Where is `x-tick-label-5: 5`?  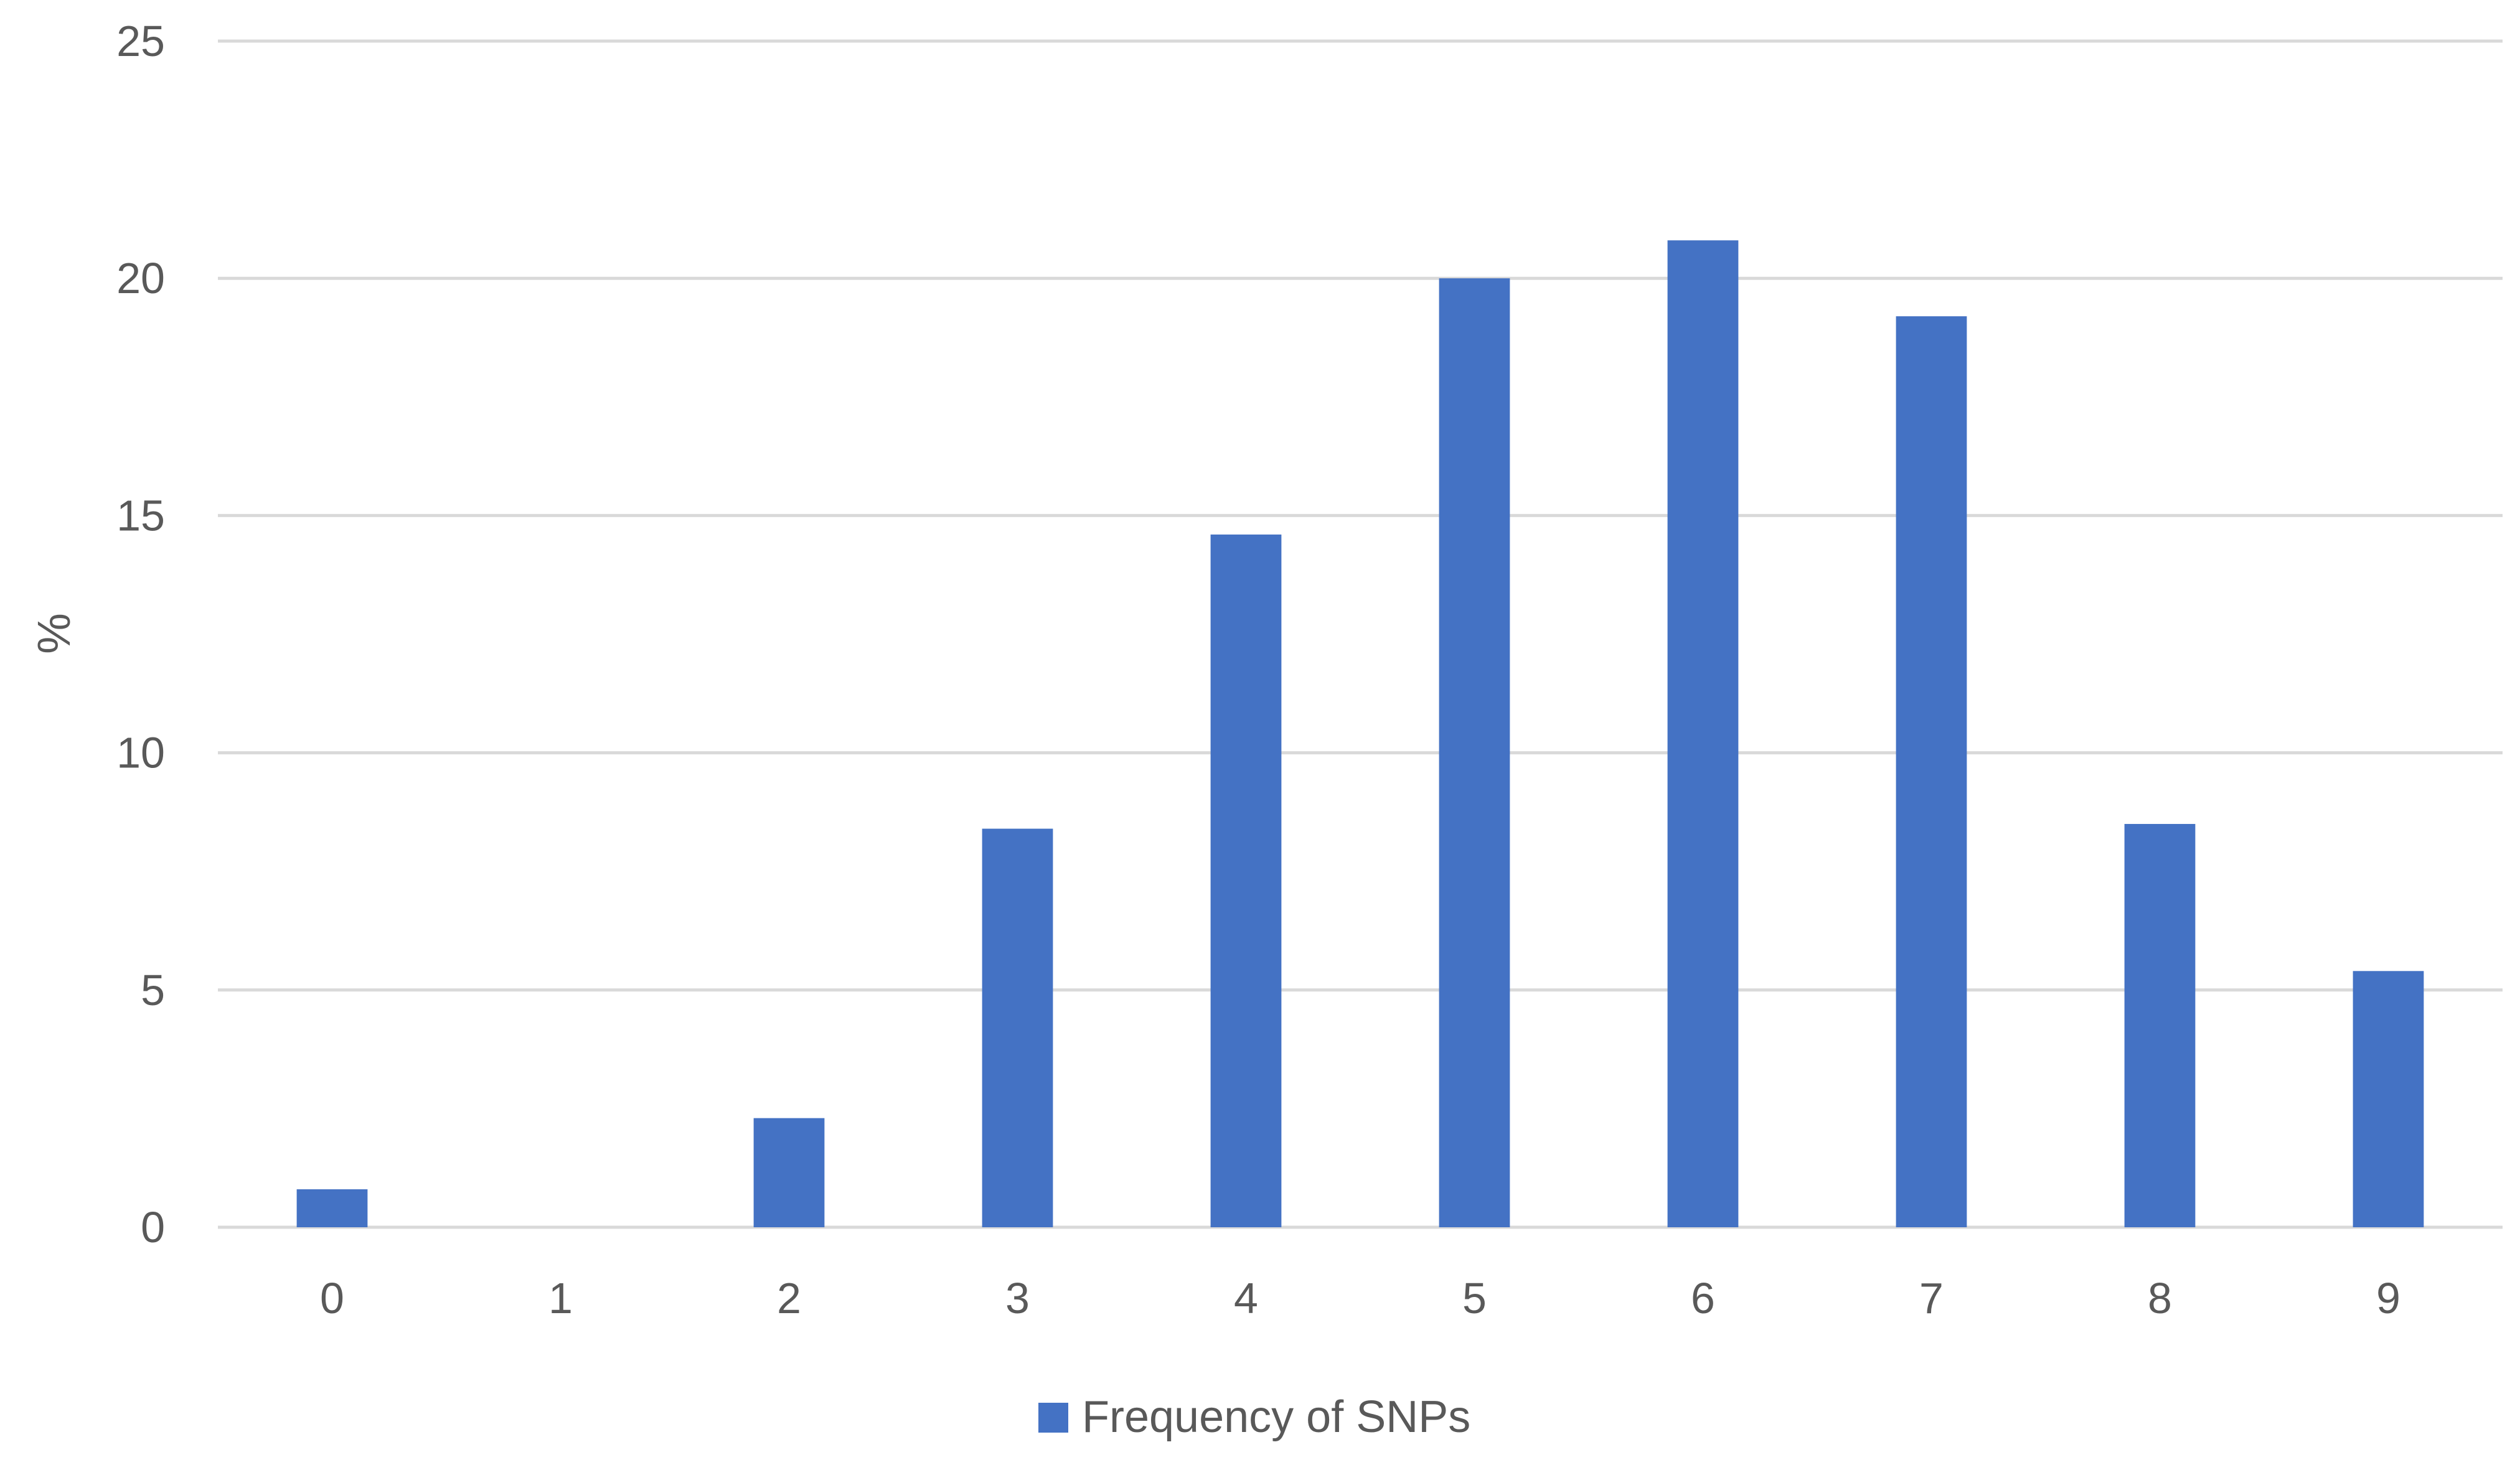 x-tick-label-5: 5 is located at coordinates (1474, 1298).